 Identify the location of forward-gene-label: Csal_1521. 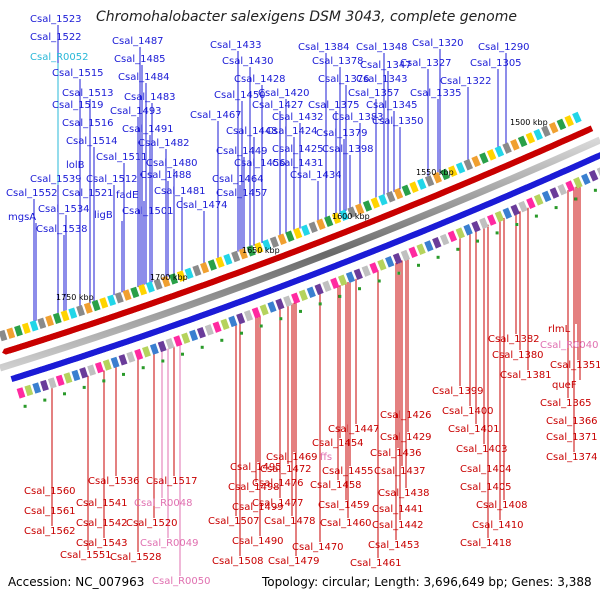
(88, 193).